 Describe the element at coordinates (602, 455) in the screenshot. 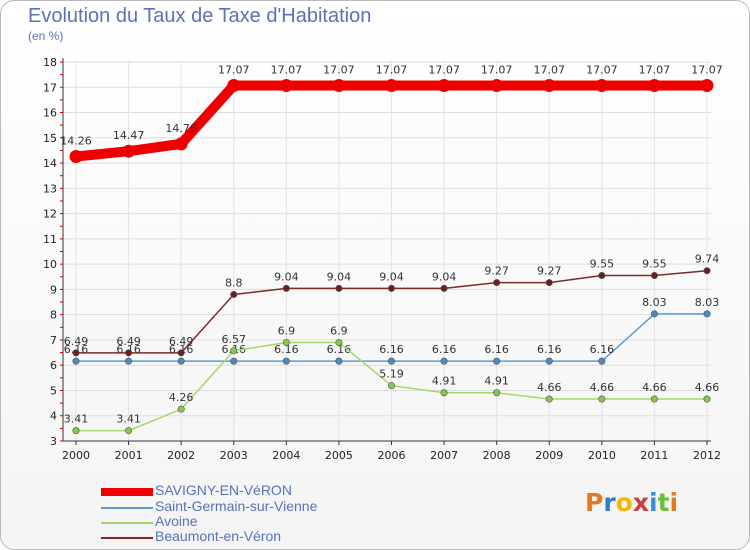

I see `x-tick-label: 2010` at that location.